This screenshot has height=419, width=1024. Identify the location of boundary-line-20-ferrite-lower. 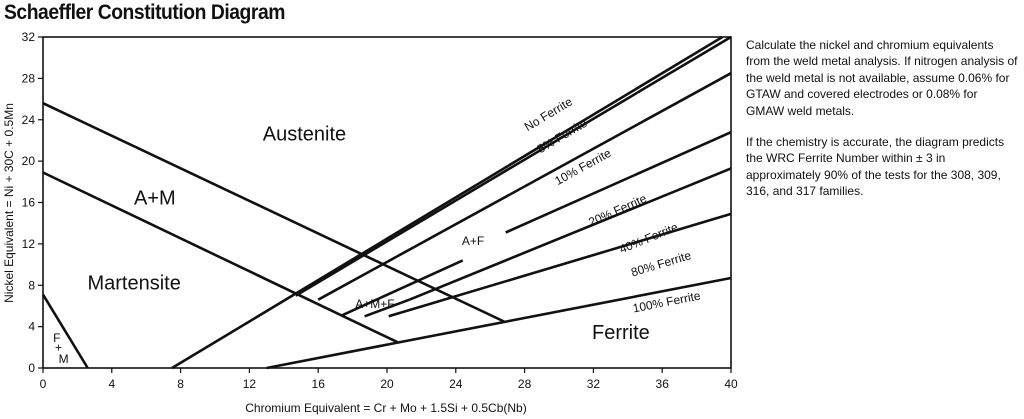
(402, 288).